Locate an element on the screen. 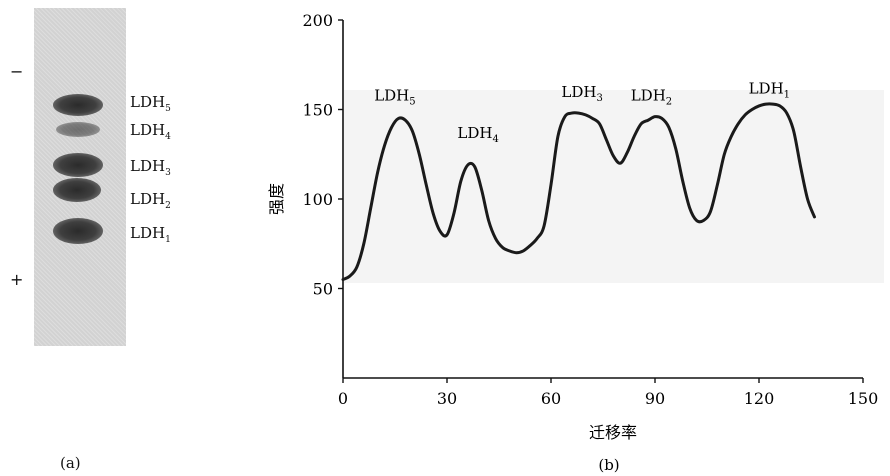 The width and height of the screenshot is (890, 476). x-tick-label: 150 is located at coordinates (863, 398).